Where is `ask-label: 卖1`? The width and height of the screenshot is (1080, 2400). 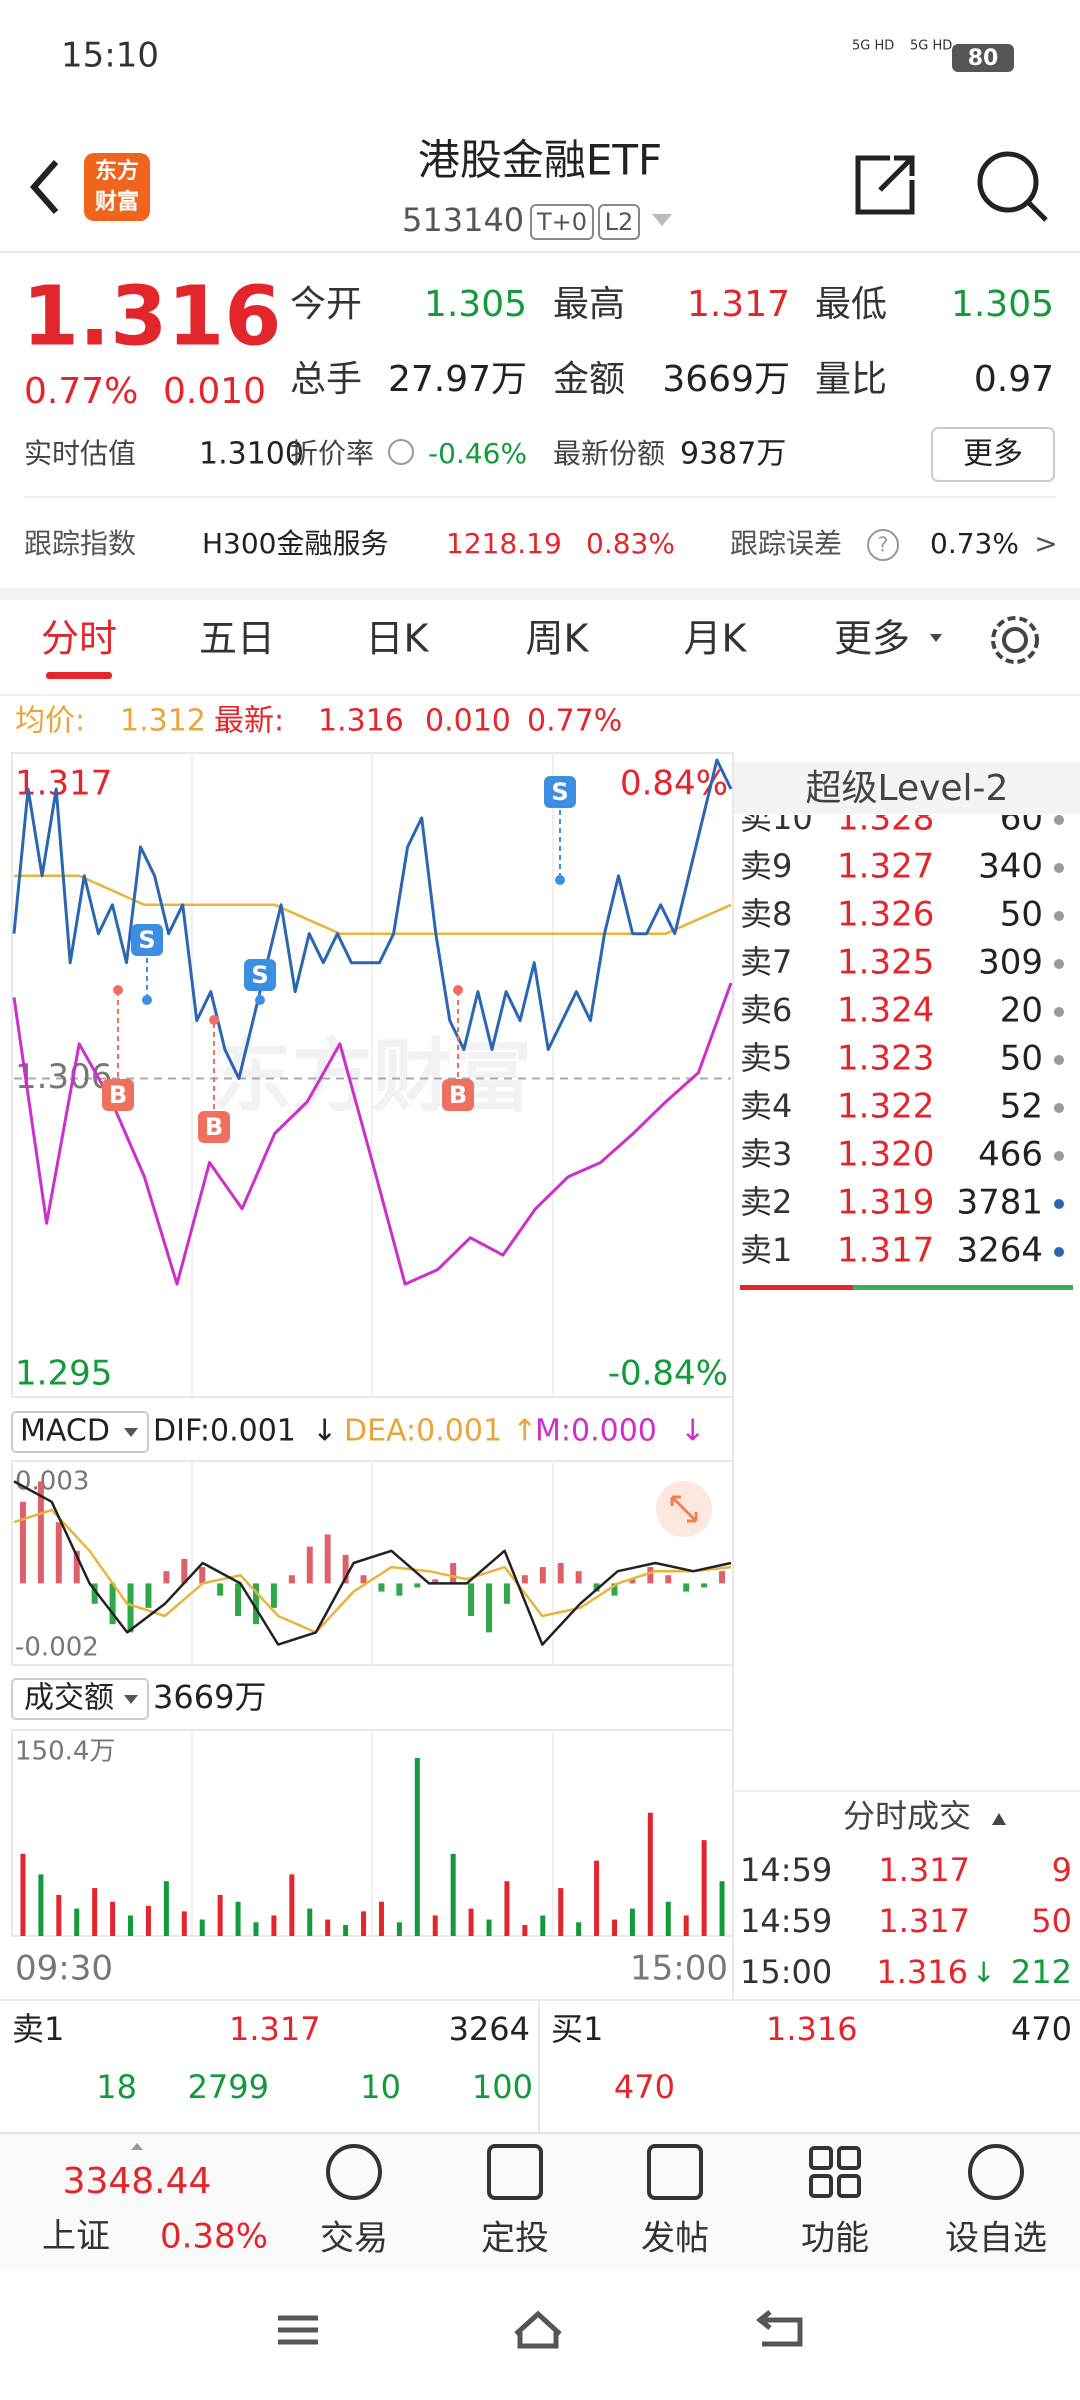 ask-label: 卖1 is located at coordinates (38, 2029).